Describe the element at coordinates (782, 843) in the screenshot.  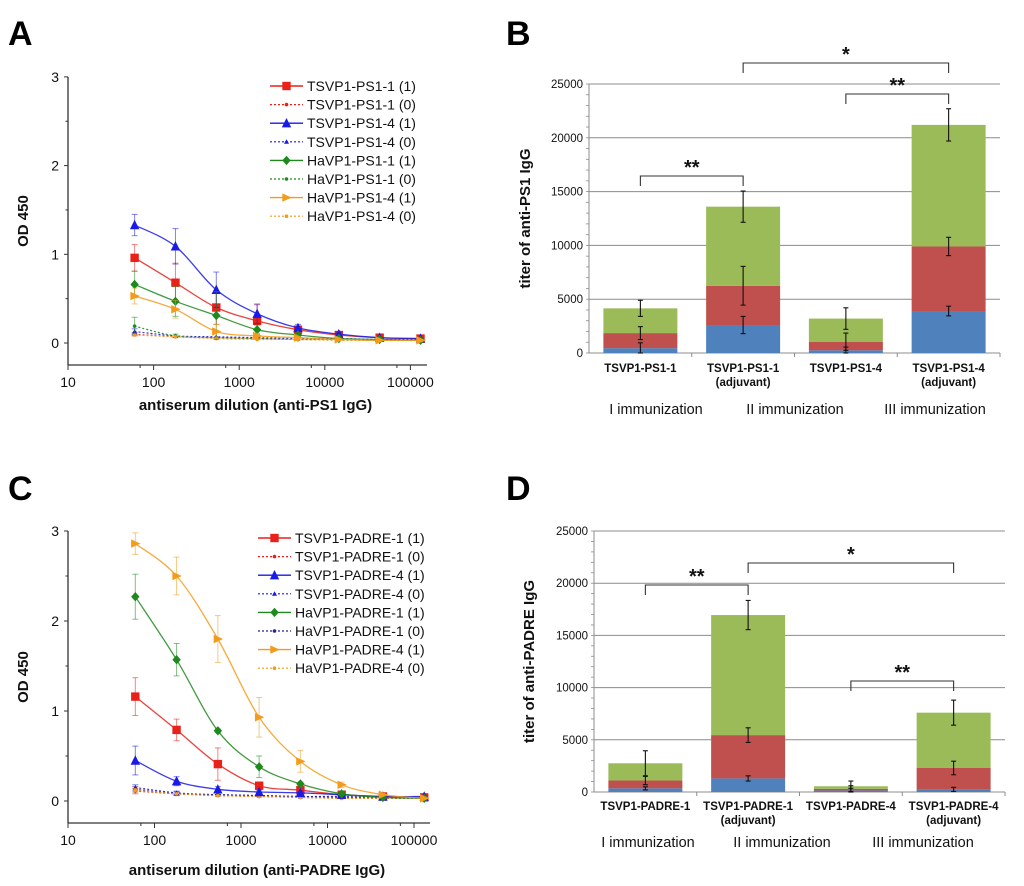
I see `immunization-label: II immunization` at that location.